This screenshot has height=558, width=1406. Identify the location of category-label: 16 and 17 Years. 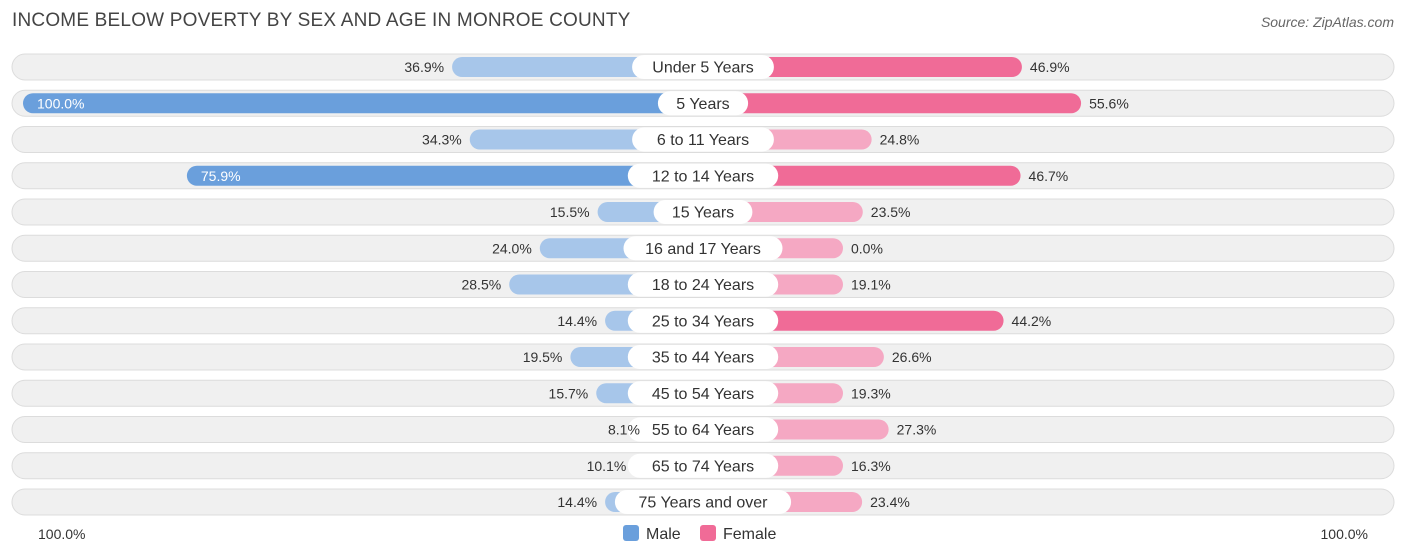
(703, 249).